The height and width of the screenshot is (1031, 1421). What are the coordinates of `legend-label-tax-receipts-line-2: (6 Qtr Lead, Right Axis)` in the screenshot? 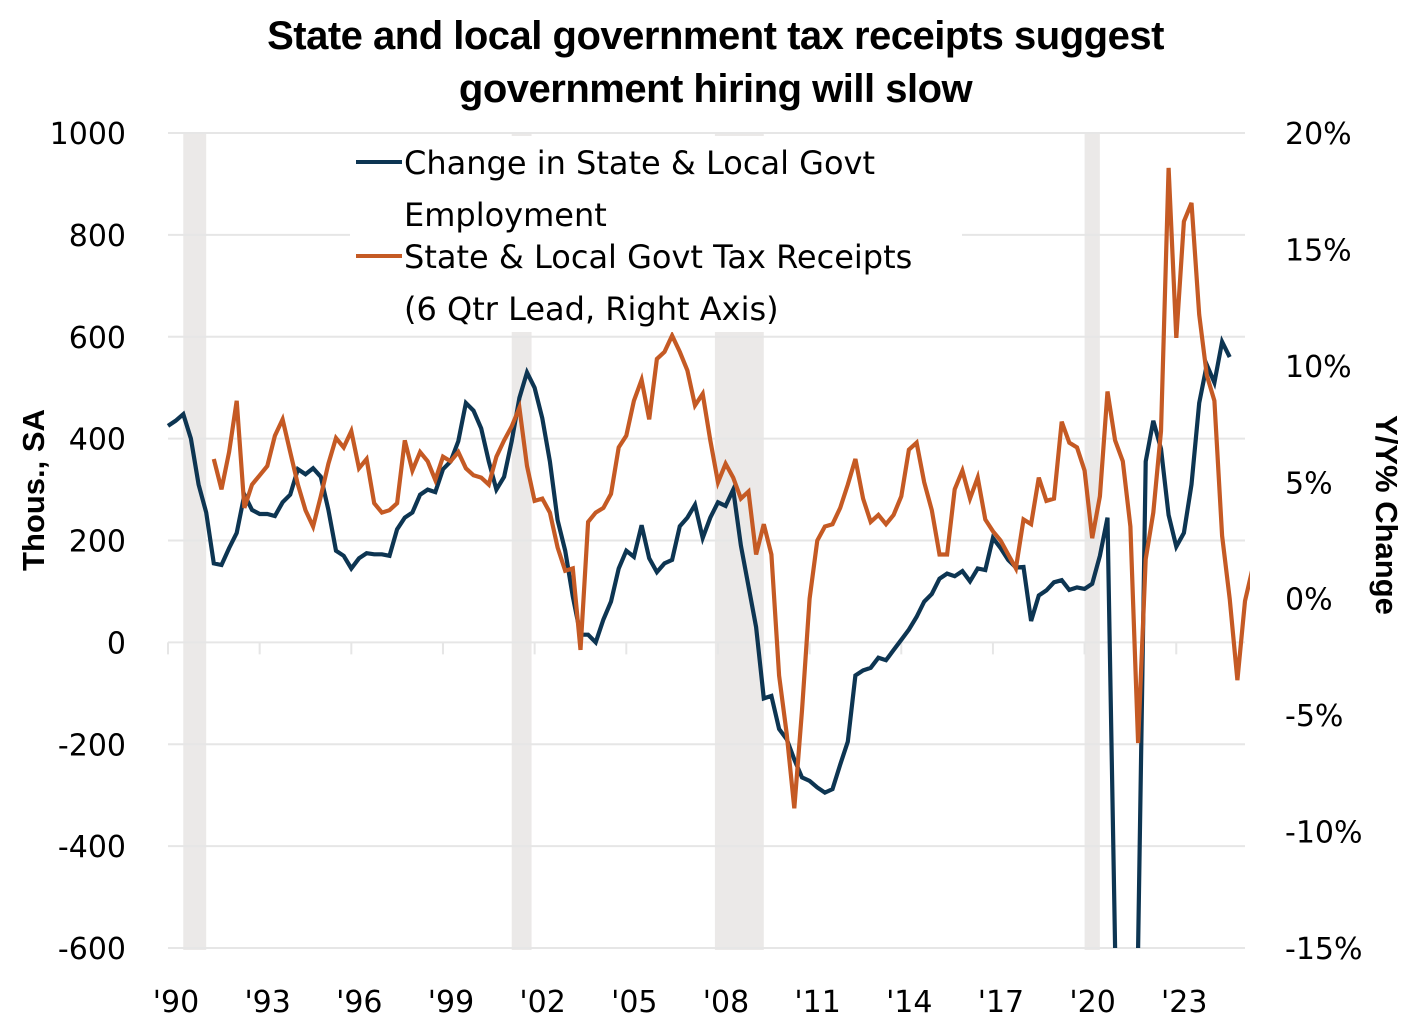 It's located at (591, 309).